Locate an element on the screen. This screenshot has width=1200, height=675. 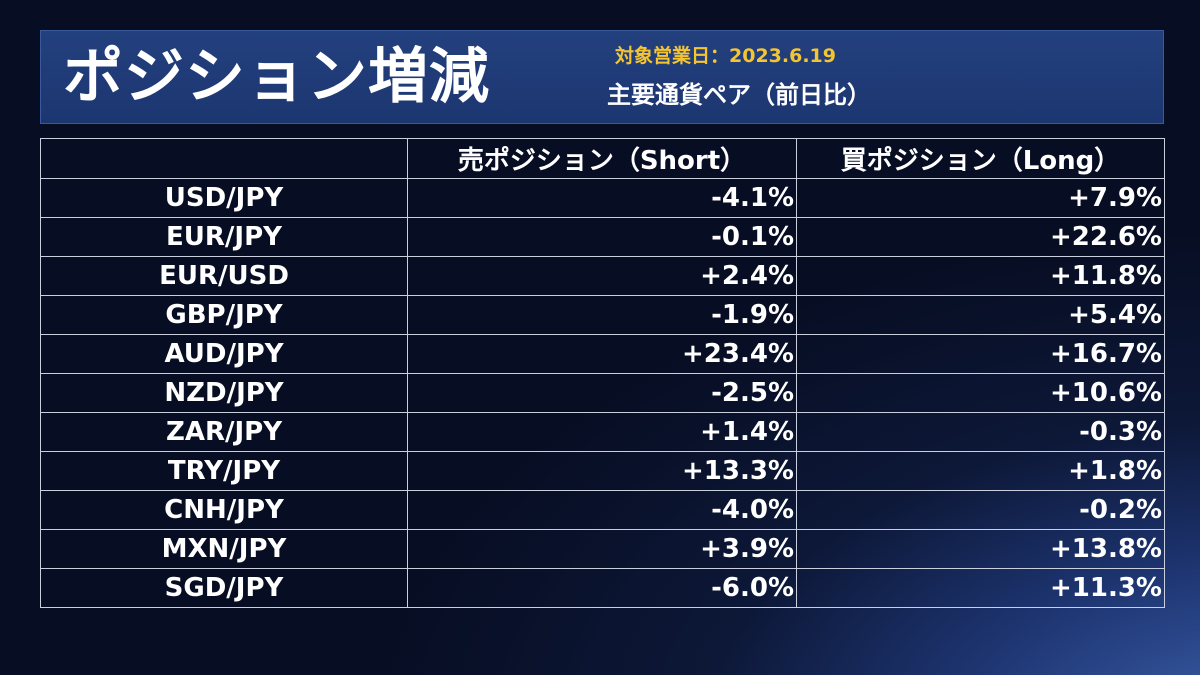
currency-pair-cell: AUD/JPY is located at coordinates (224, 354).